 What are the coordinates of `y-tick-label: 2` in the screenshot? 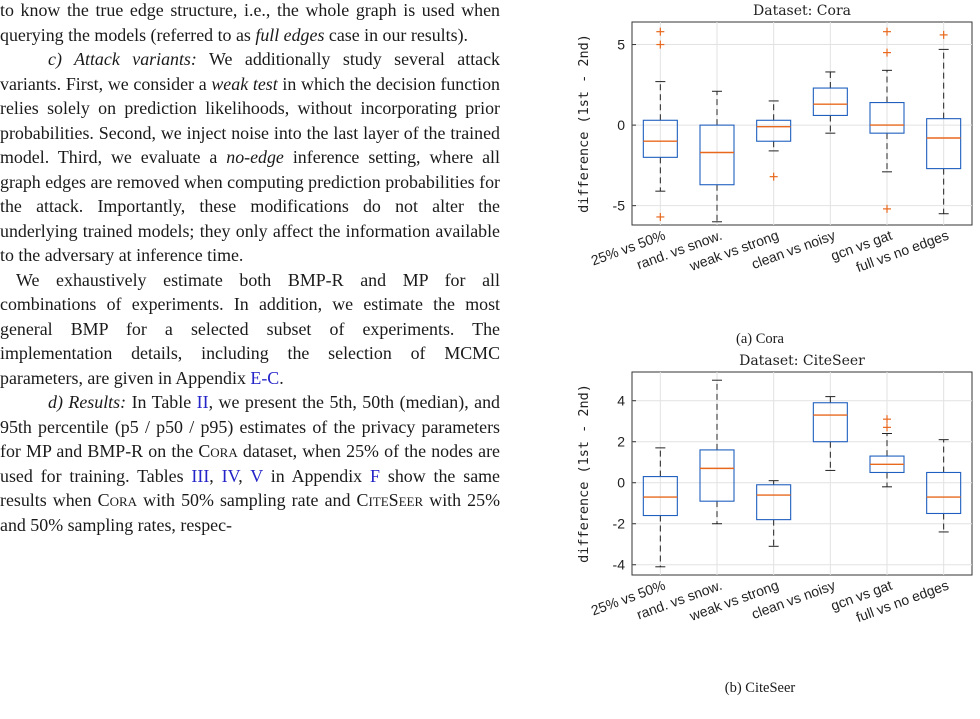 It's located at (621, 442).